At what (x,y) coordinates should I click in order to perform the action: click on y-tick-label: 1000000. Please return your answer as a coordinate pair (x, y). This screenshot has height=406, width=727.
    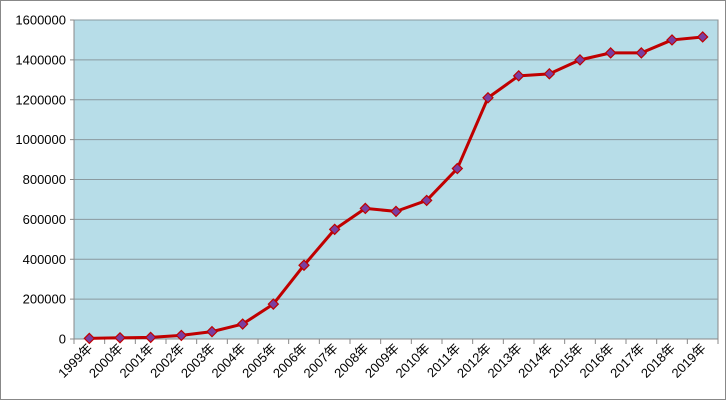
    Looking at the image, I should click on (40, 139).